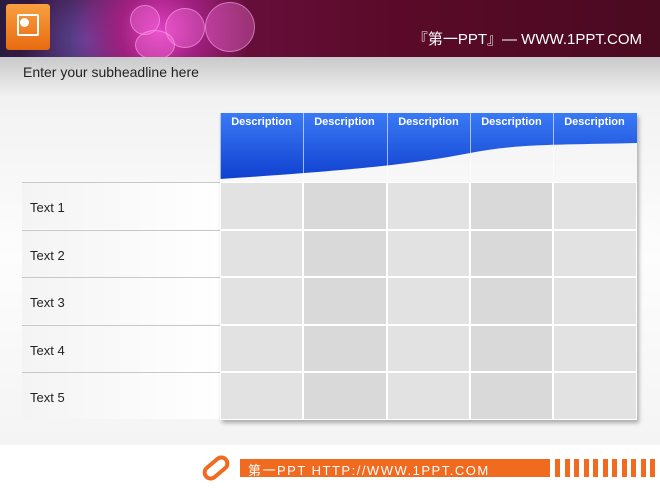 This screenshot has height=495, width=660. I want to click on site-title: 『第一PPT』— WWW.1PPT.COM, so click(527, 39).